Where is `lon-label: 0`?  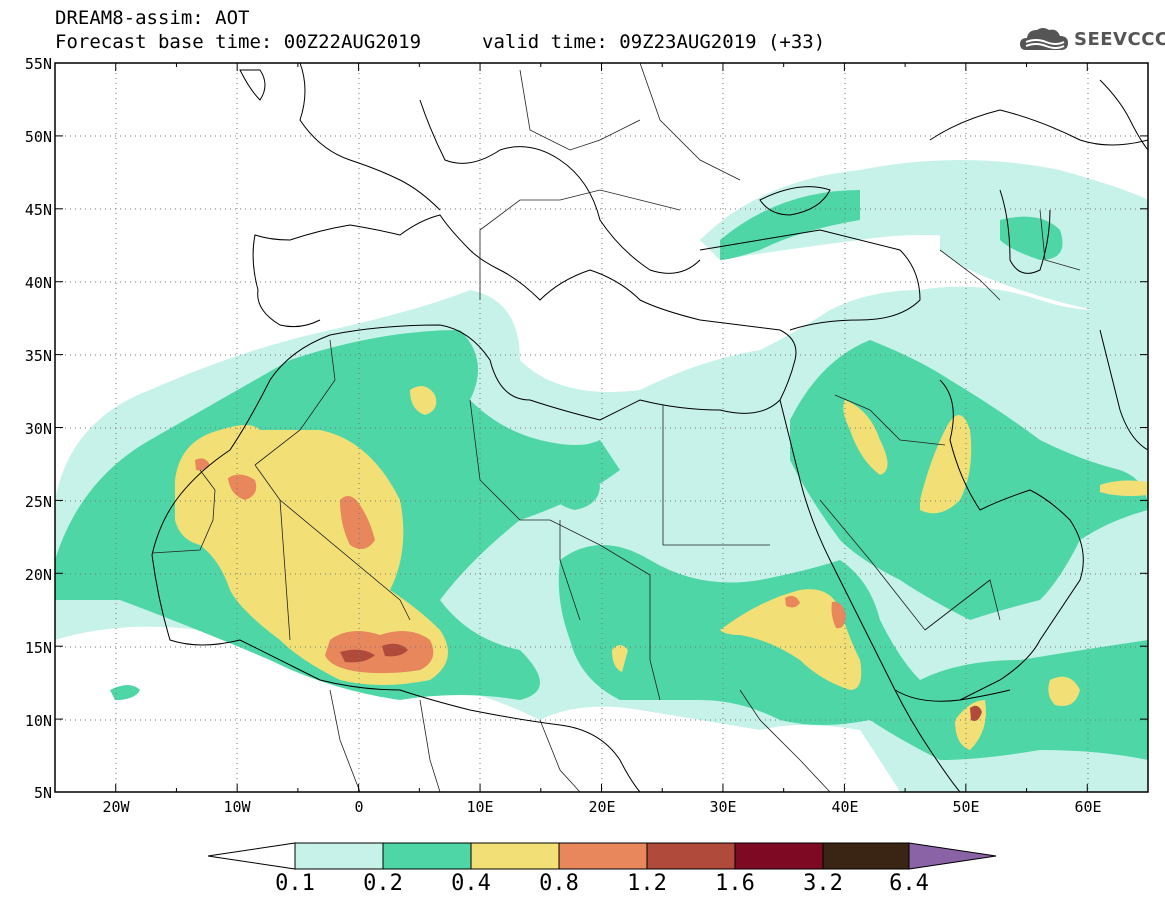 lon-label: 0 is located at coordinates (359, 807).